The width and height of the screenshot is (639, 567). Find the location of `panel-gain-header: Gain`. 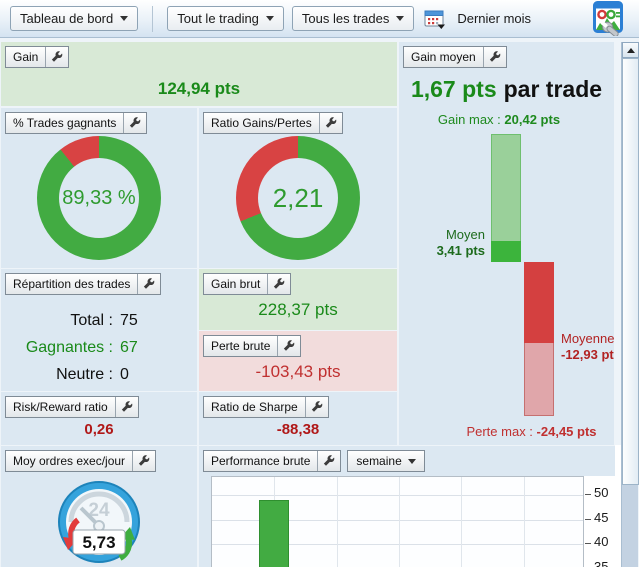

panel-gain-header: Gain is located at coordinates (37, 57).